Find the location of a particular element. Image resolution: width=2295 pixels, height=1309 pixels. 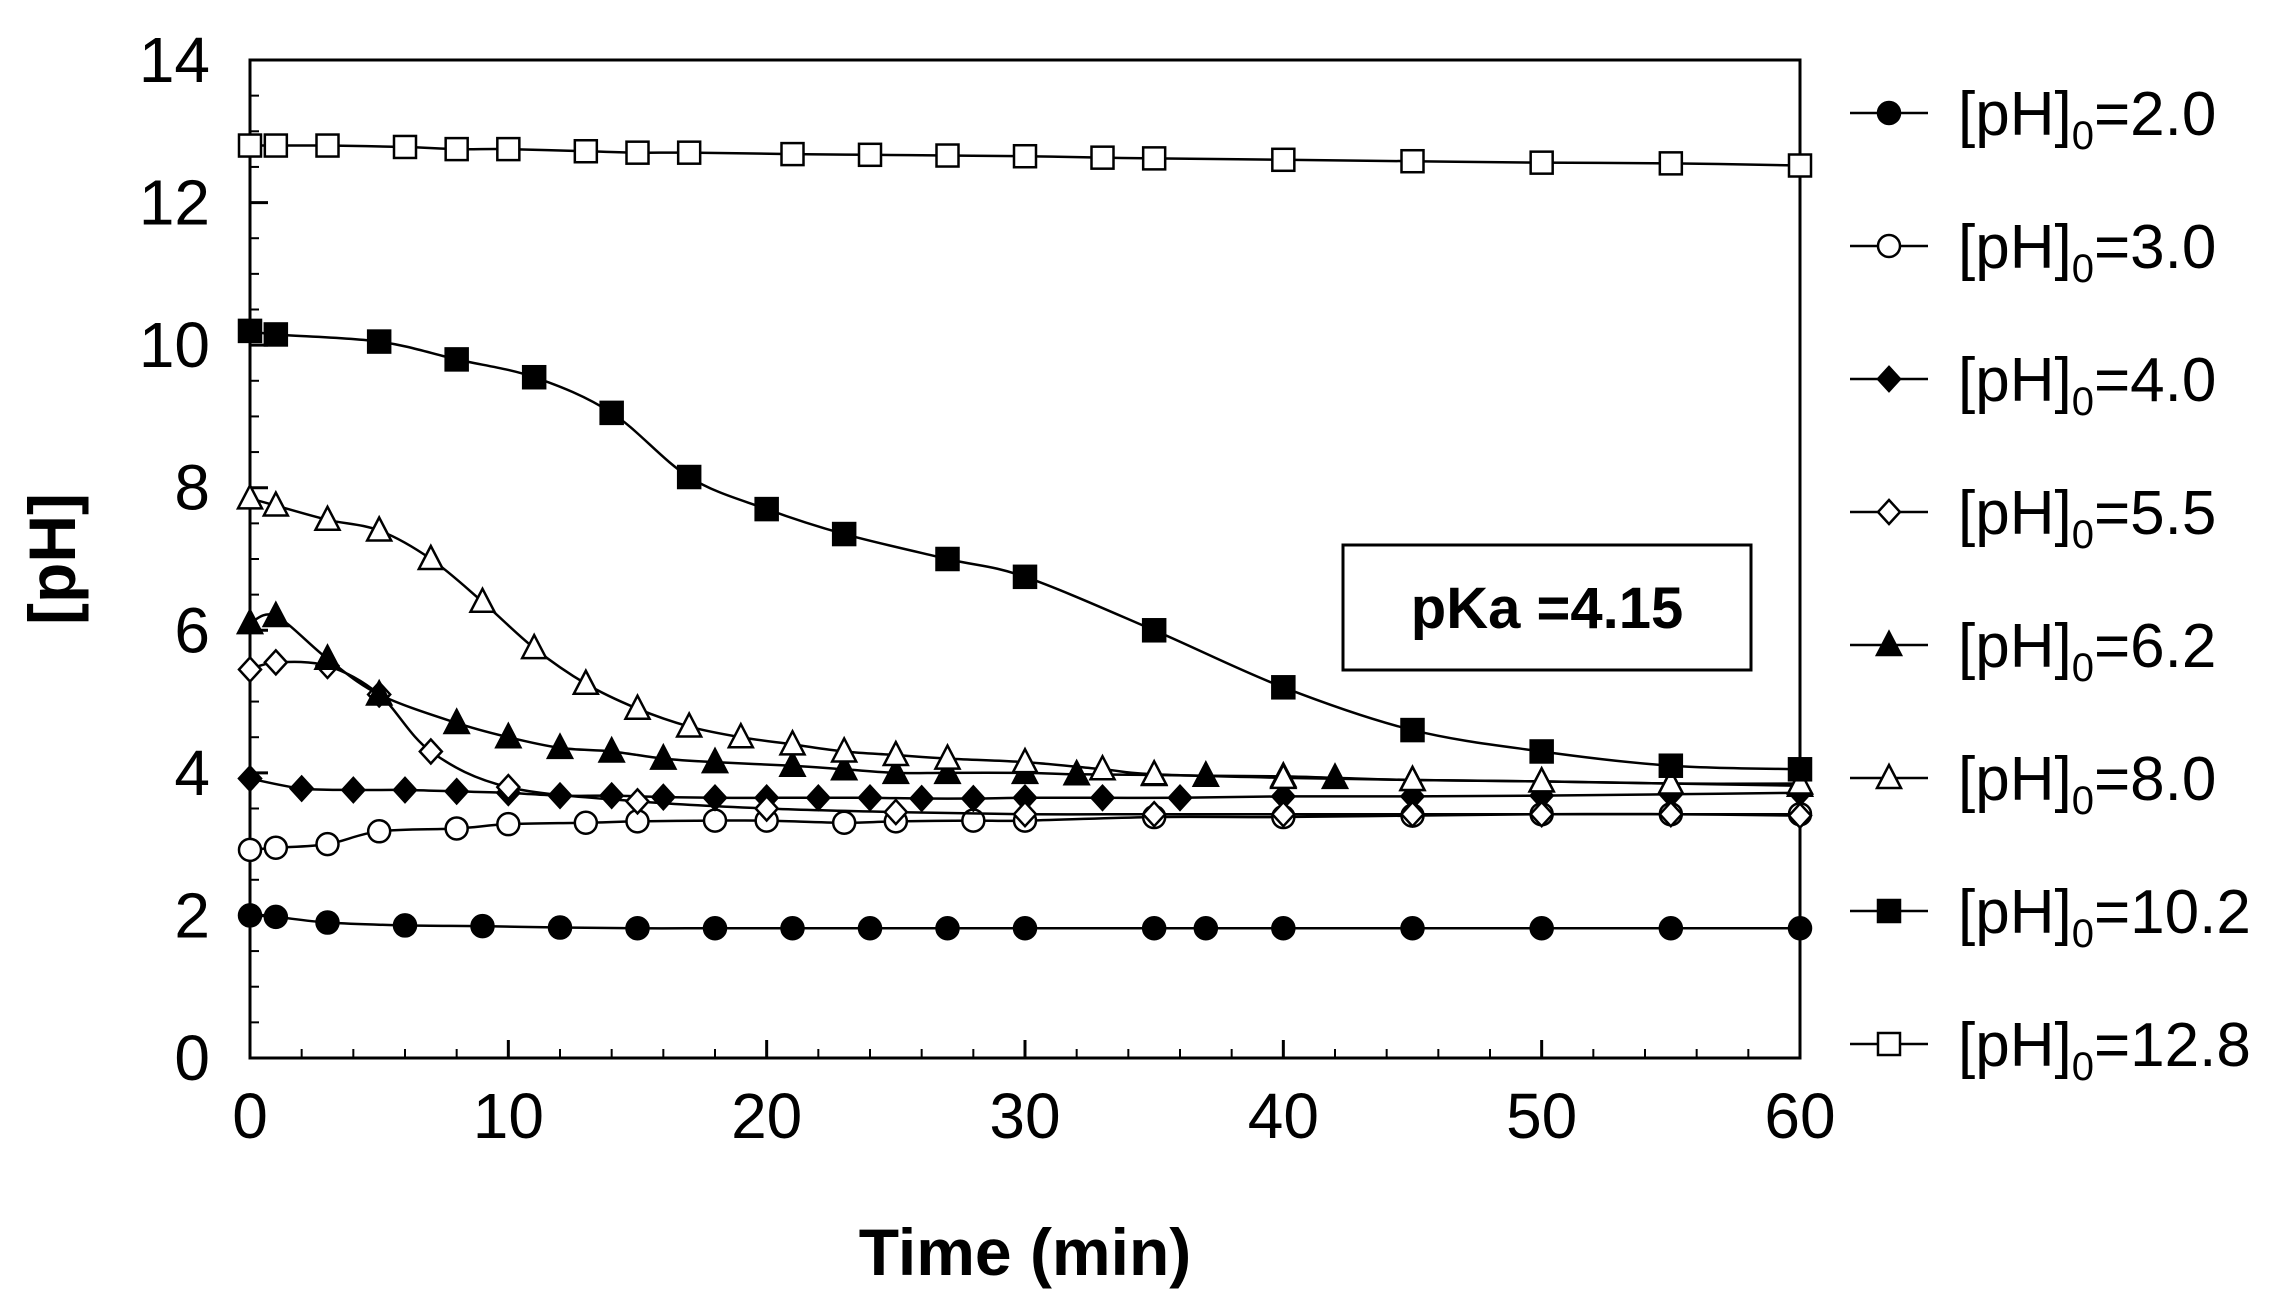

x-tick-label: 60 is located at coordinates (1799, 1116).